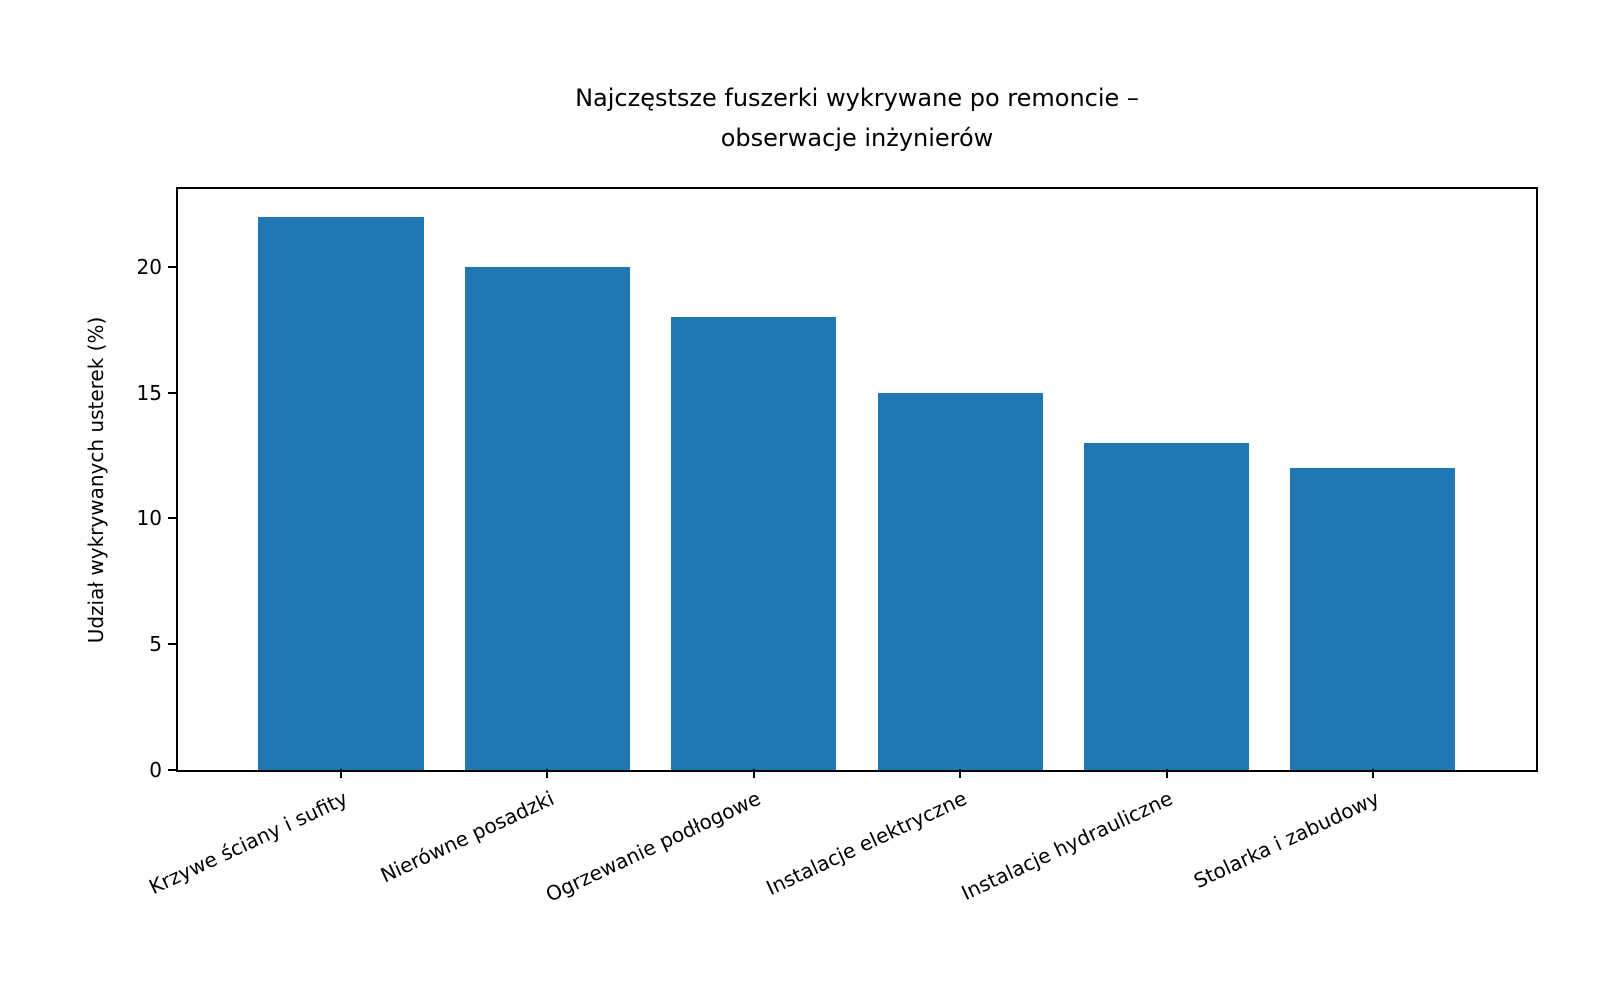 The height and width of the screenshot is (1000, 1600). I want to click on y-tick-label: 15, so click(149, 392).